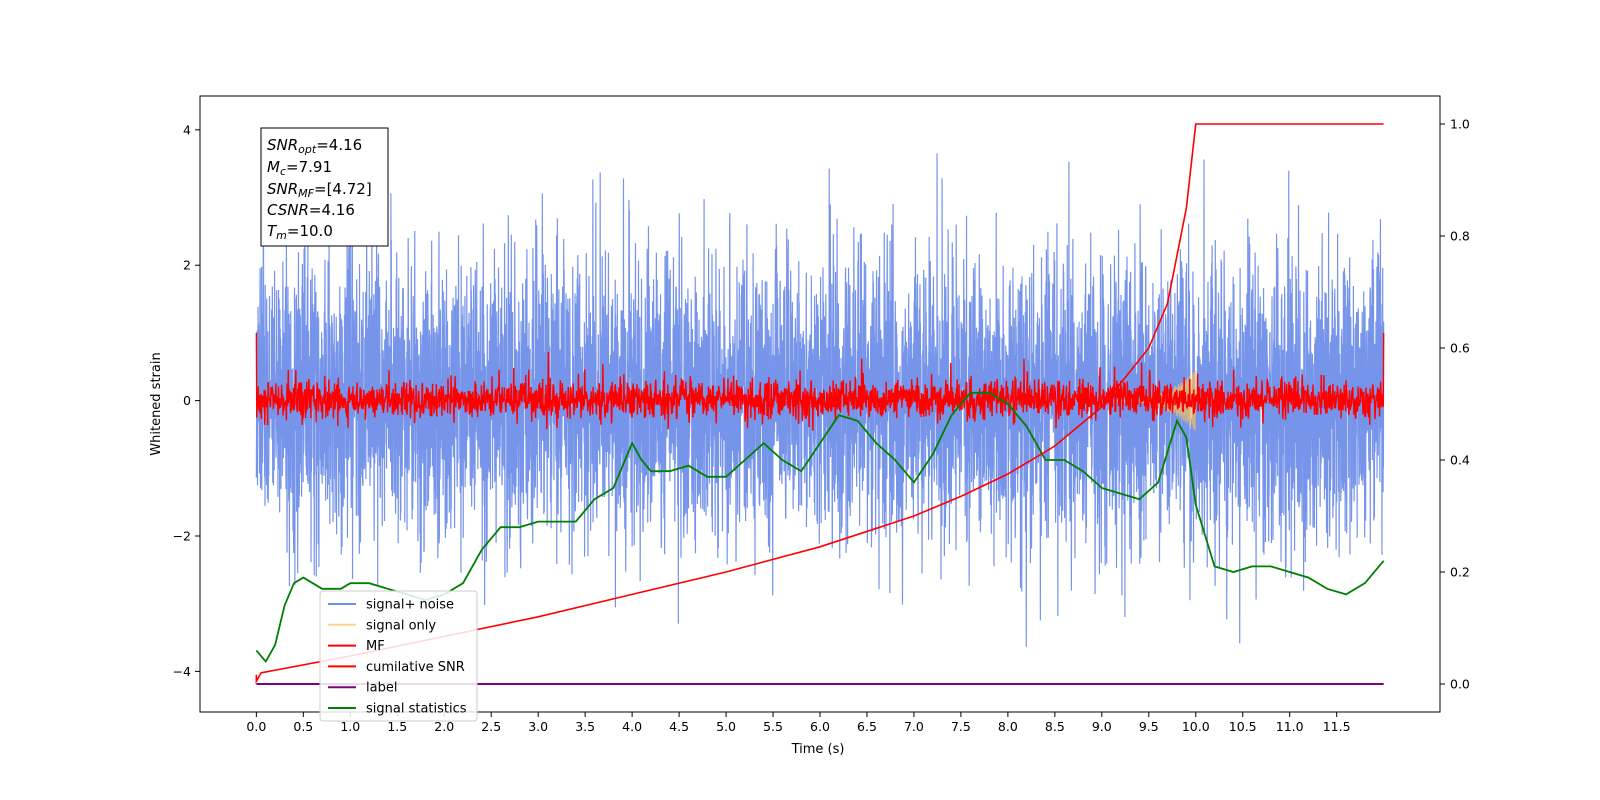  I want to click on y2-tick-label: 0.2, so click(1460, 572).